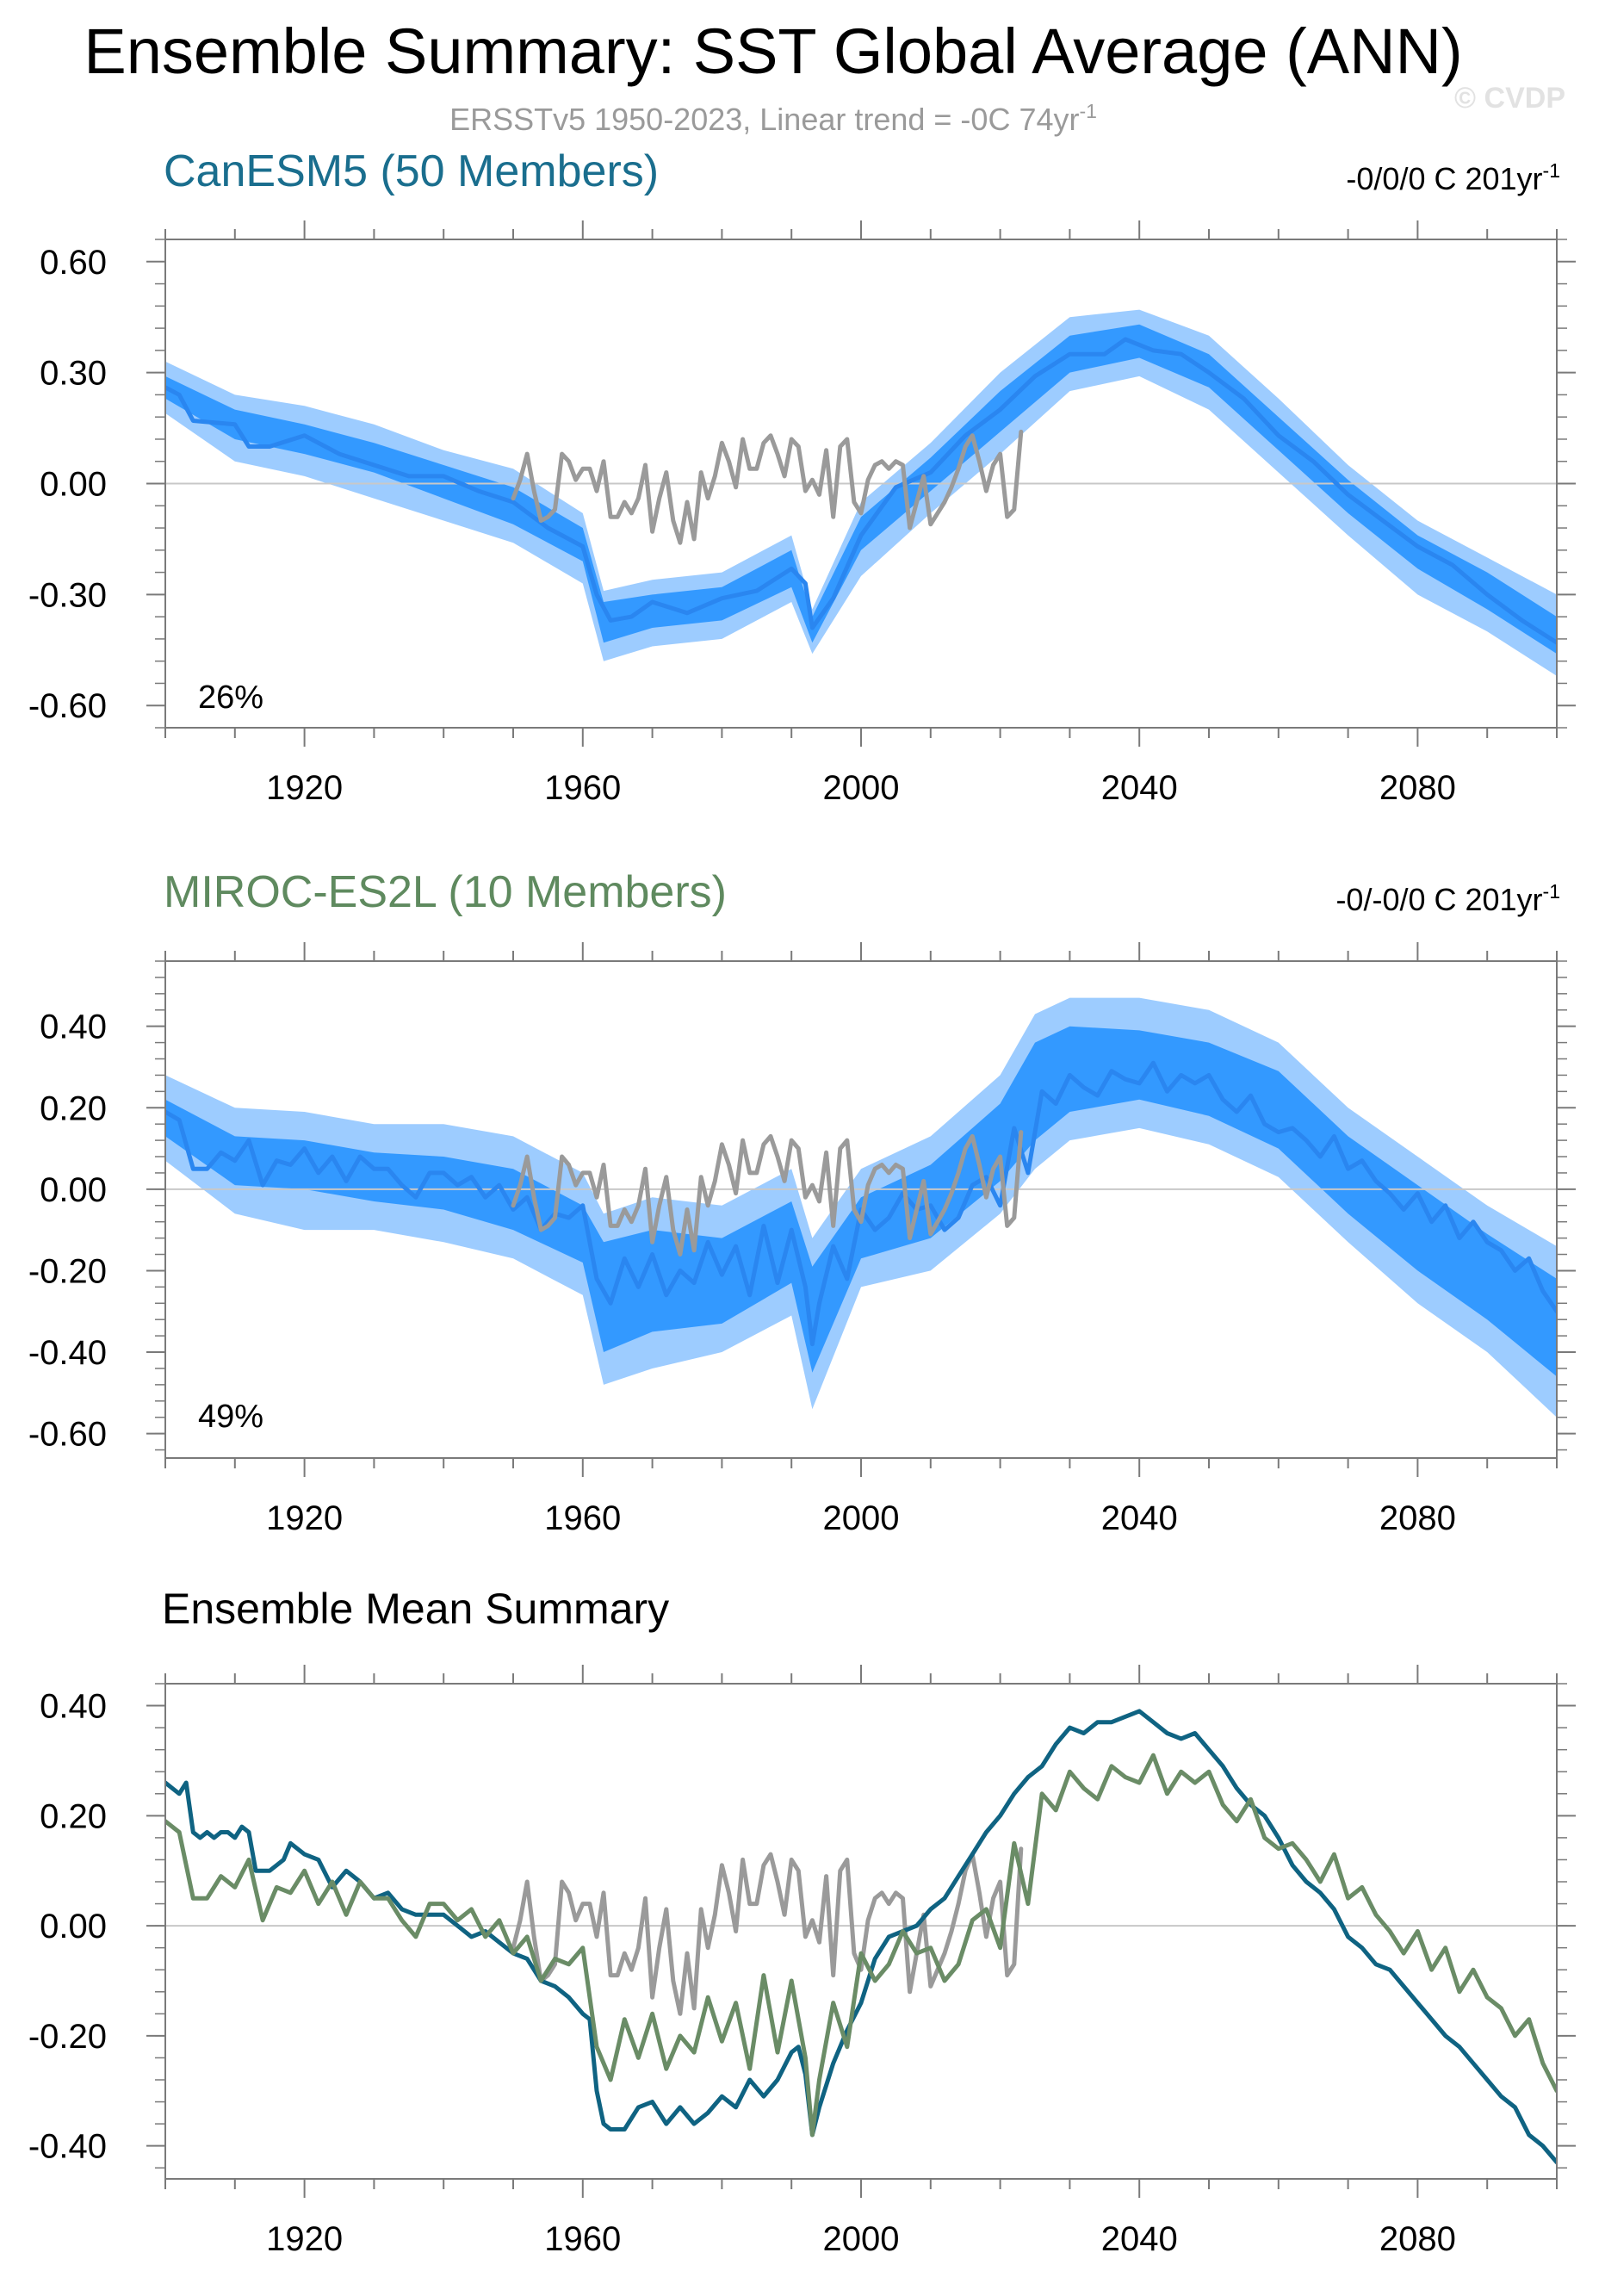 The height and width of the screenshot is (2296, 1605). Describe the element at coordinates (1551, 170) in the screenshot. I see `trend-superscript-canesm5: -1` at that location.